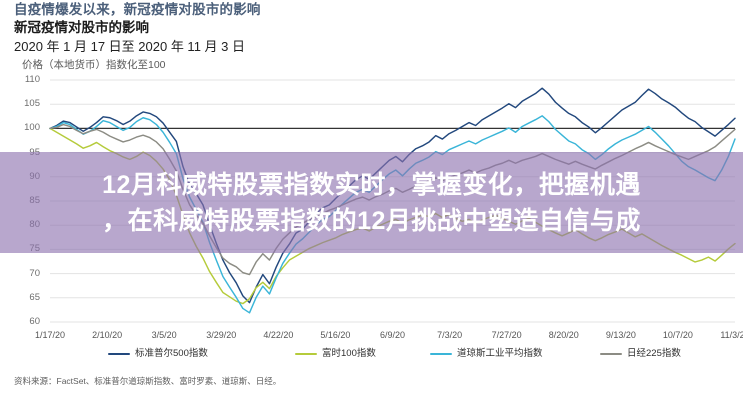  Describe the element at coordinates (32, 128) in the screenshot. I see `y-tick-label: 100` at that location.